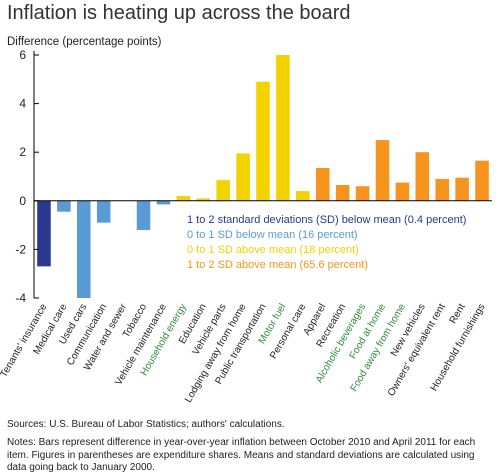 The image size is (500, 475). Describe the element at coordinates (272, 235) in the screenshot. I see `legend-entry-below_1sd: 0 to 1 SD below mean (16 percent)` at that location.